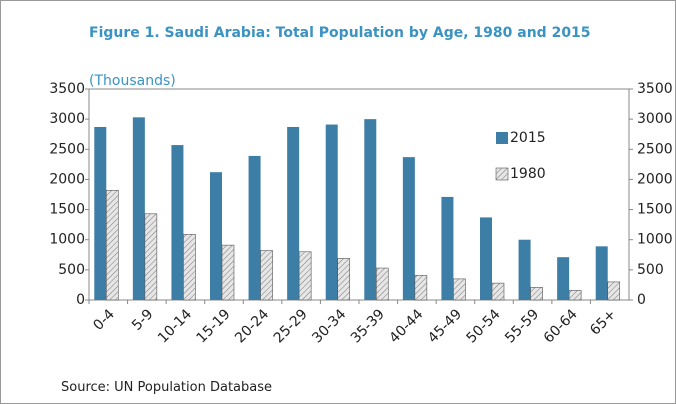 This screenshot has height=404, width=676. Describe the element at coordinates (528, 174) in the screenshot. I see `legend-label: 1980` at that location.